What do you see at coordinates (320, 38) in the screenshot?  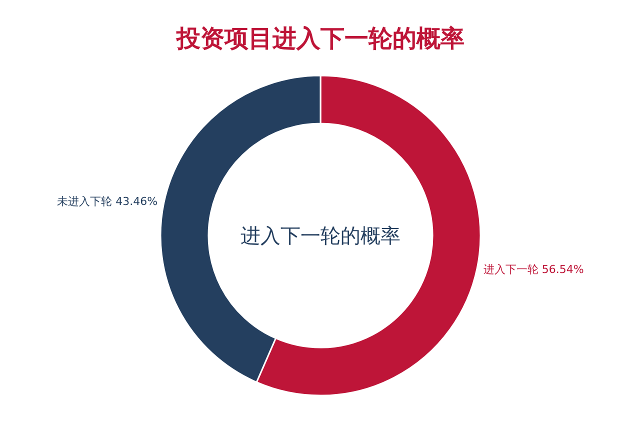 I see `chart-title: 投资项目进入下一轮的概率` at bounding box center [320, 38].